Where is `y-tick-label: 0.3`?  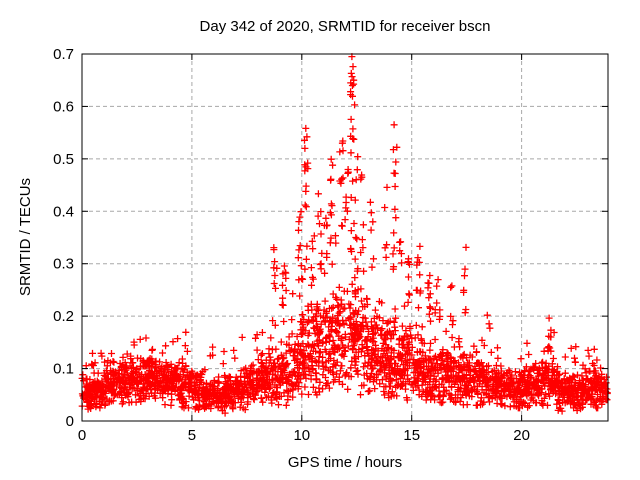 y-tick-label: 0.3 is located at coordinates (63, 264).